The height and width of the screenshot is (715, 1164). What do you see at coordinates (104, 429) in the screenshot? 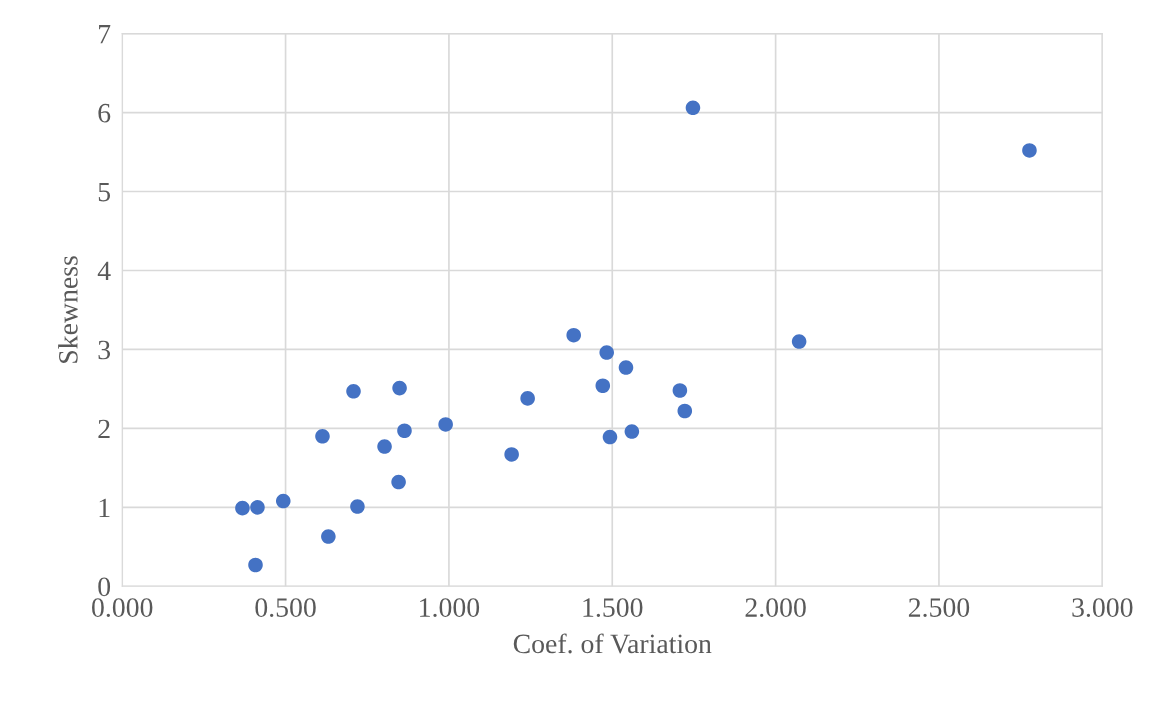
I see `y-tick-label: 2` at bounding box center [104, 429].